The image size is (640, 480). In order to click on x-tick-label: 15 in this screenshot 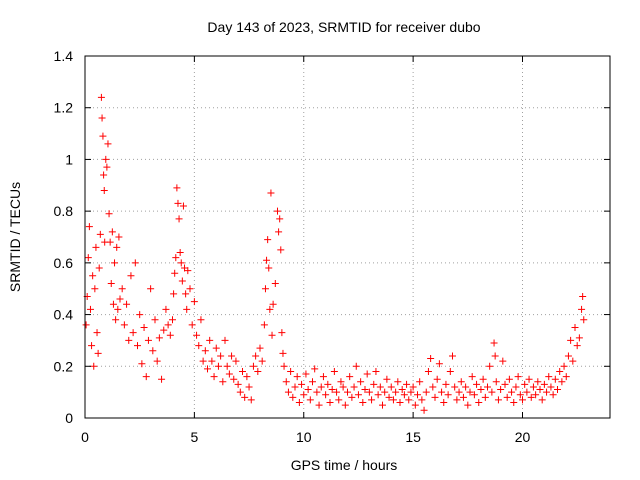, I will do `click(413, 437)`.